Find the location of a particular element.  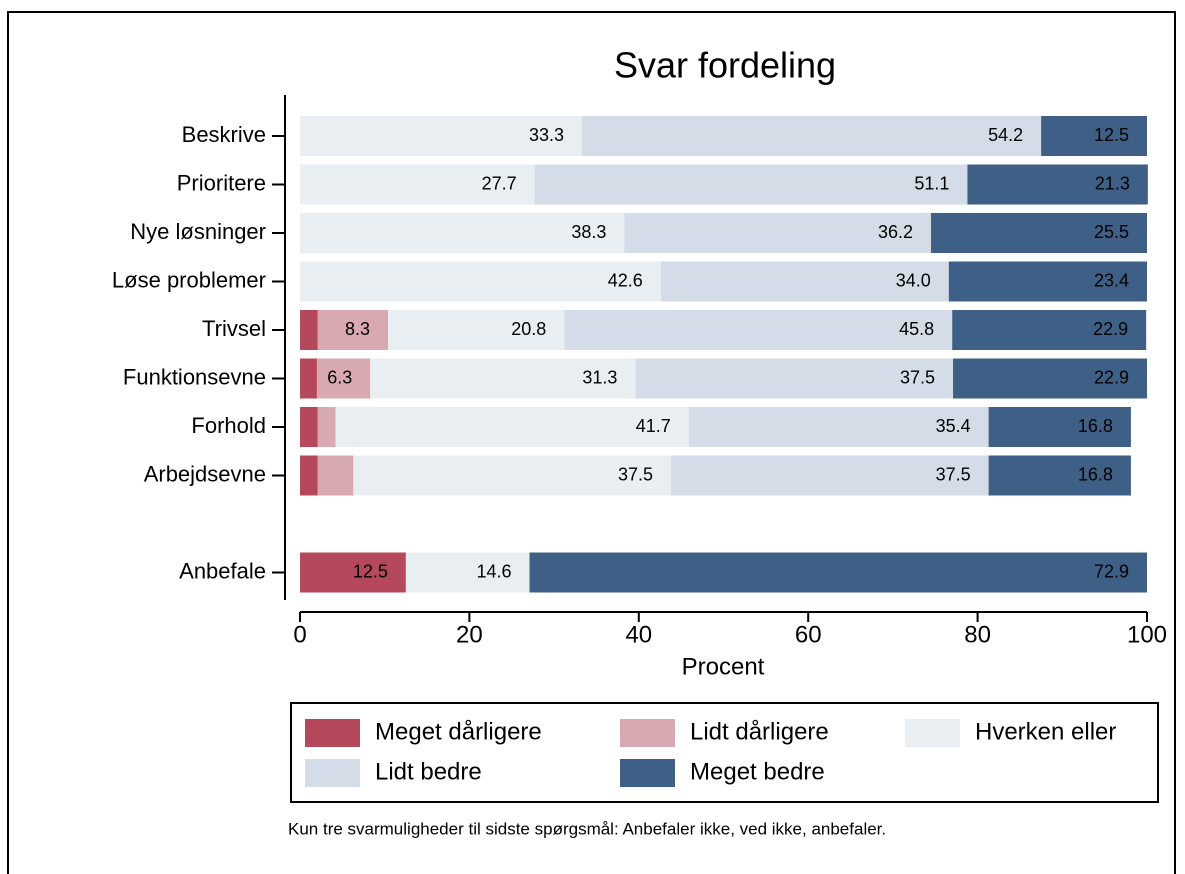

data-label: 23.4 is located at coordinates (1111, 280).